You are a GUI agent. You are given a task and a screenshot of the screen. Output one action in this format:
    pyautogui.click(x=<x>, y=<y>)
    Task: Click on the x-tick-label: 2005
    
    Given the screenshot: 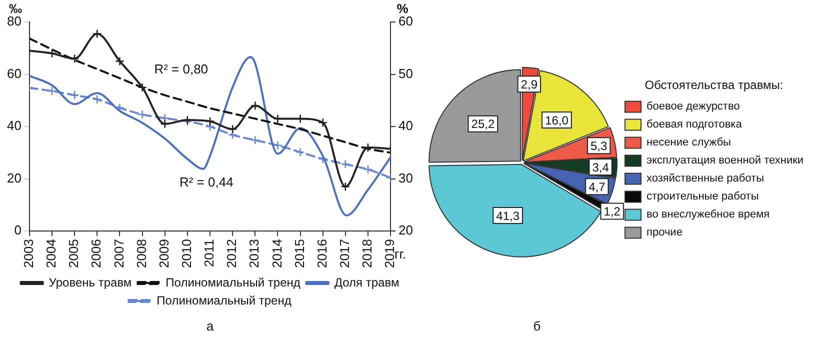 What is the action you would take?
    pyautogui.click(x=74, y=253)
    